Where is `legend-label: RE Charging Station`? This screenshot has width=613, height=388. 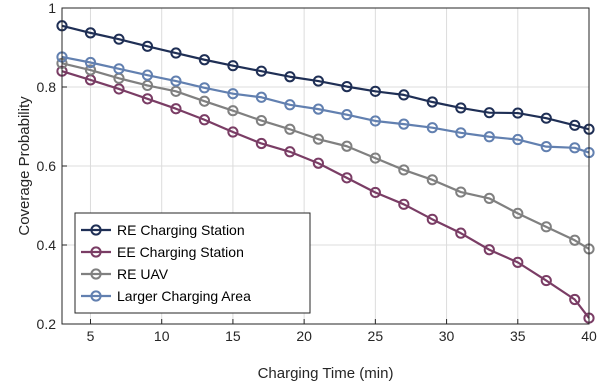
legend-label: RE Charging Station is located at coordinates (181, 230).